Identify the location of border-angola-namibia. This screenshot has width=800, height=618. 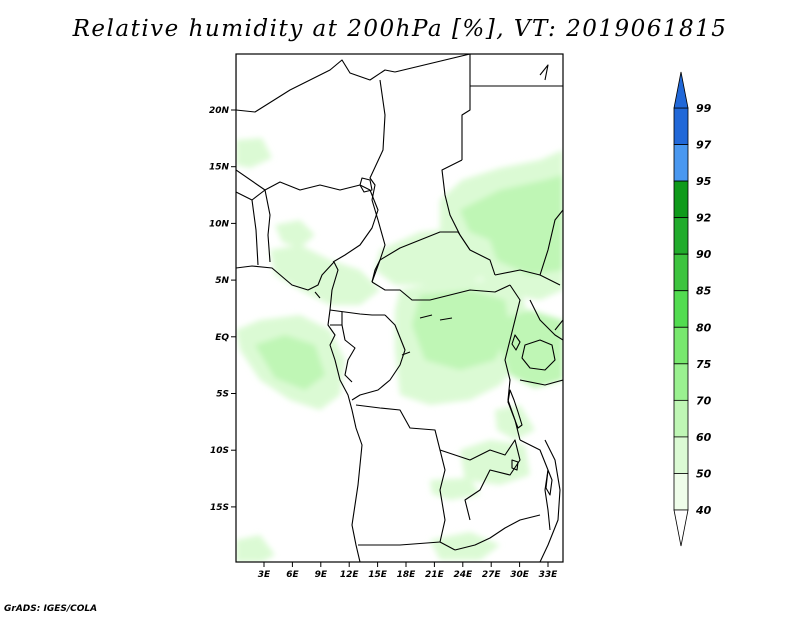
(399, 543).